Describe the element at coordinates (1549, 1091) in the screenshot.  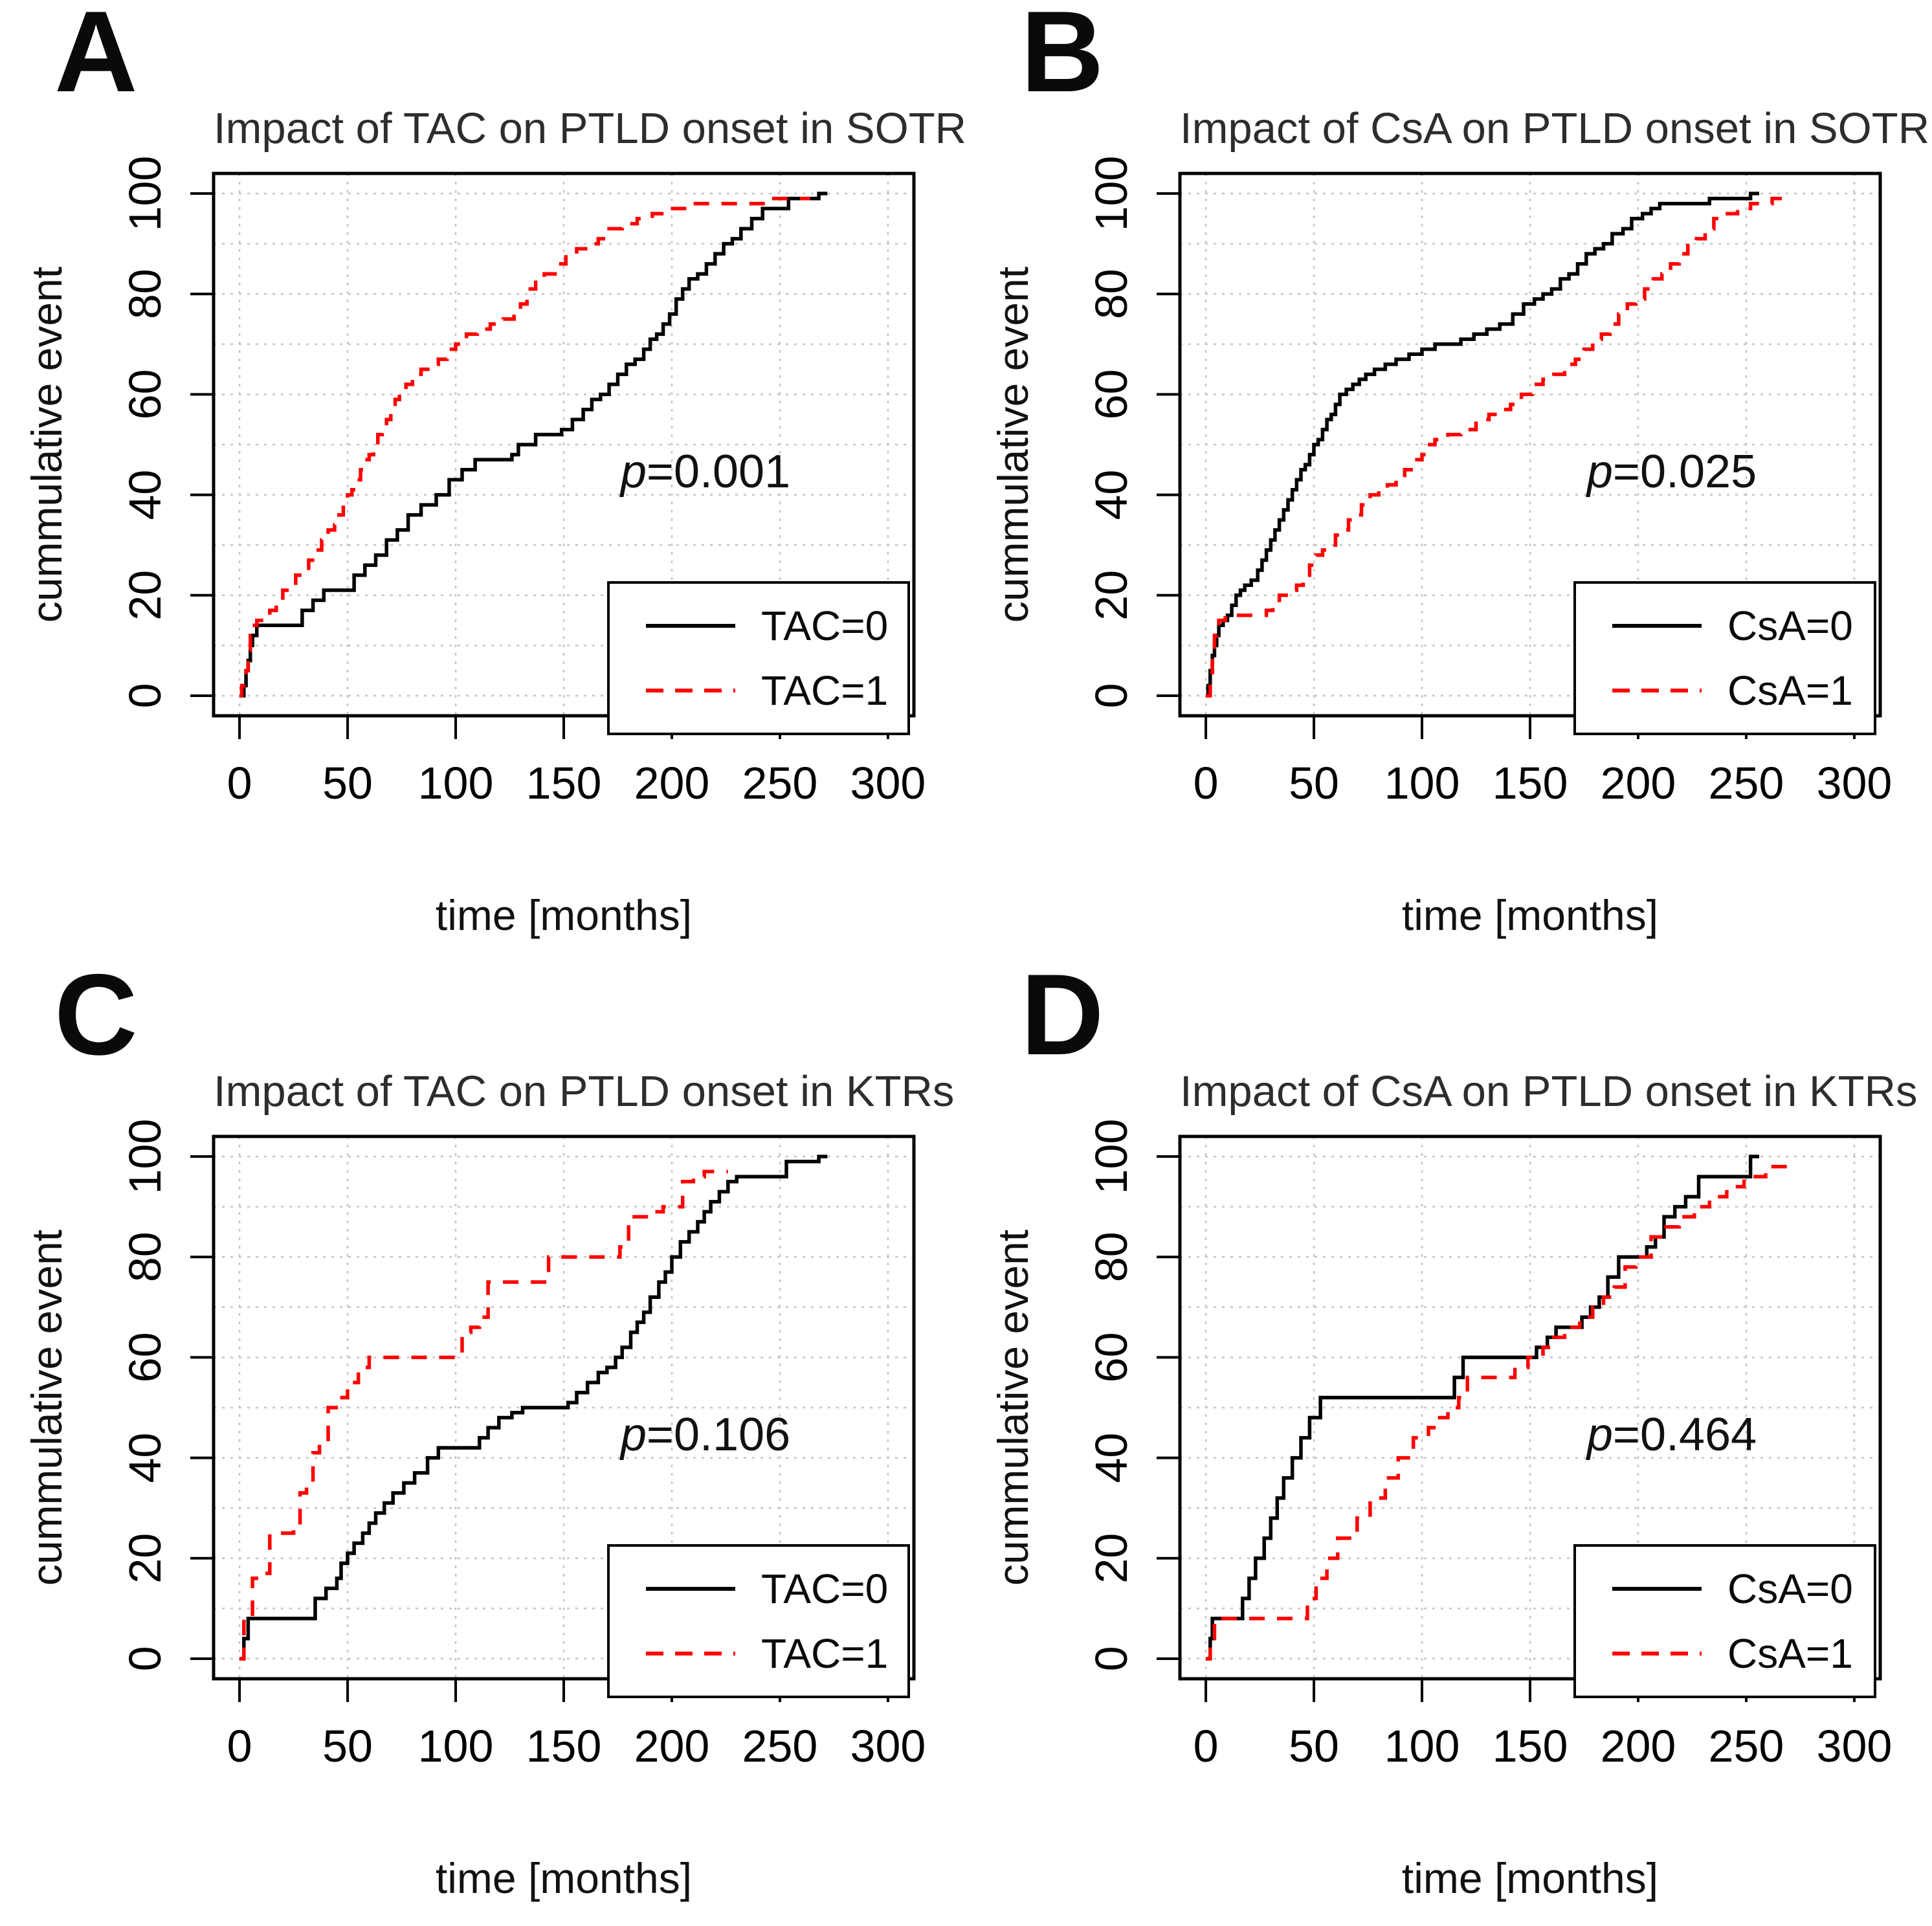
I see `panel-title-d: Impact of CsA on PTLD onset in KTRs` at that location.